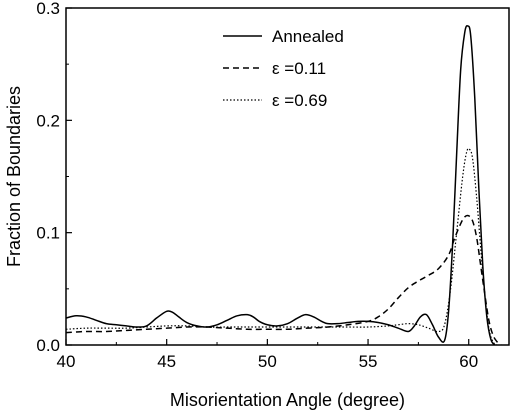  I want to click on legend: Annealed ε =0.11 ε =0.69, so click(283, 68).